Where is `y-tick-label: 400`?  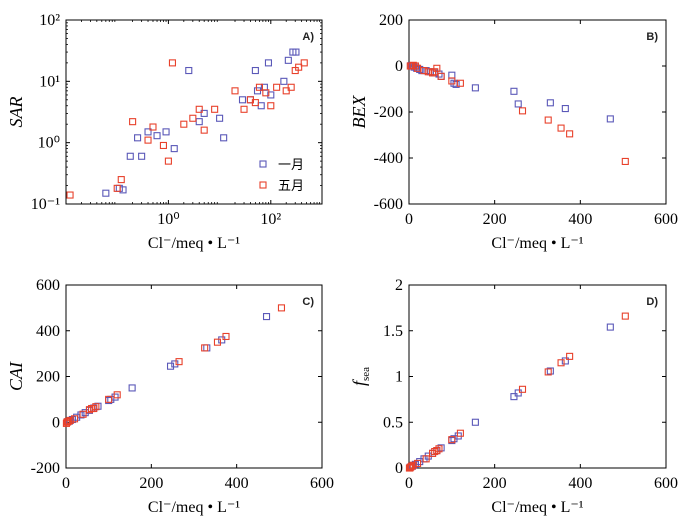 y-tick-label: 400 is located at coordinates (48, 331).